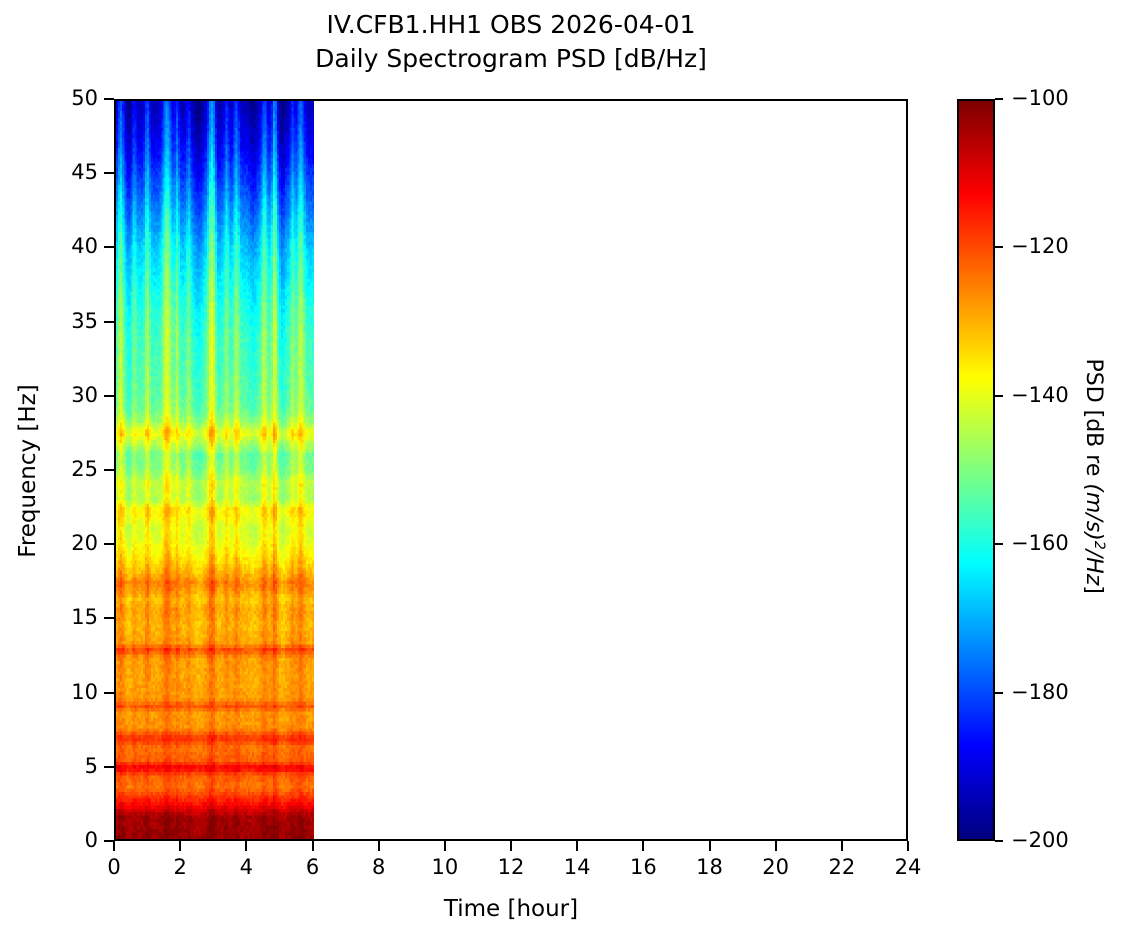 The width and height of the screenshot is (1137, 946). I want to click on x-tick-label: 12, so click(511, 867).